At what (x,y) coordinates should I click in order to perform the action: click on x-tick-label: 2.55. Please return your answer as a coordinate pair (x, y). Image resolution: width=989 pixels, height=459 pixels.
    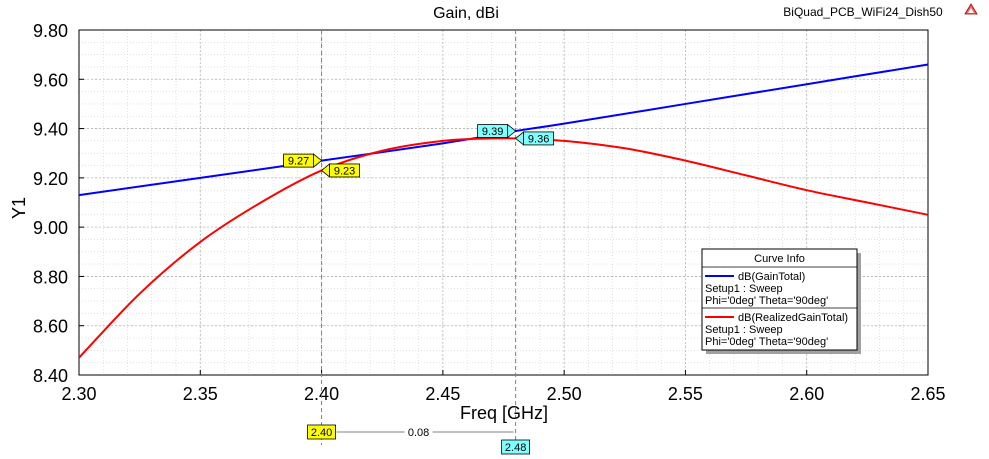
    Looking at the image, I should click on (685, 394).